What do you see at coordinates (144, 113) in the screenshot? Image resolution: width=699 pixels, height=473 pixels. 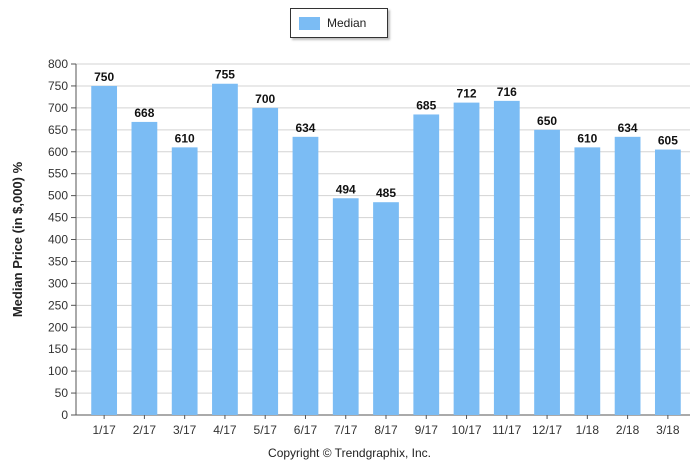 I see `data-label: 668` at bounding box center [144, 113].